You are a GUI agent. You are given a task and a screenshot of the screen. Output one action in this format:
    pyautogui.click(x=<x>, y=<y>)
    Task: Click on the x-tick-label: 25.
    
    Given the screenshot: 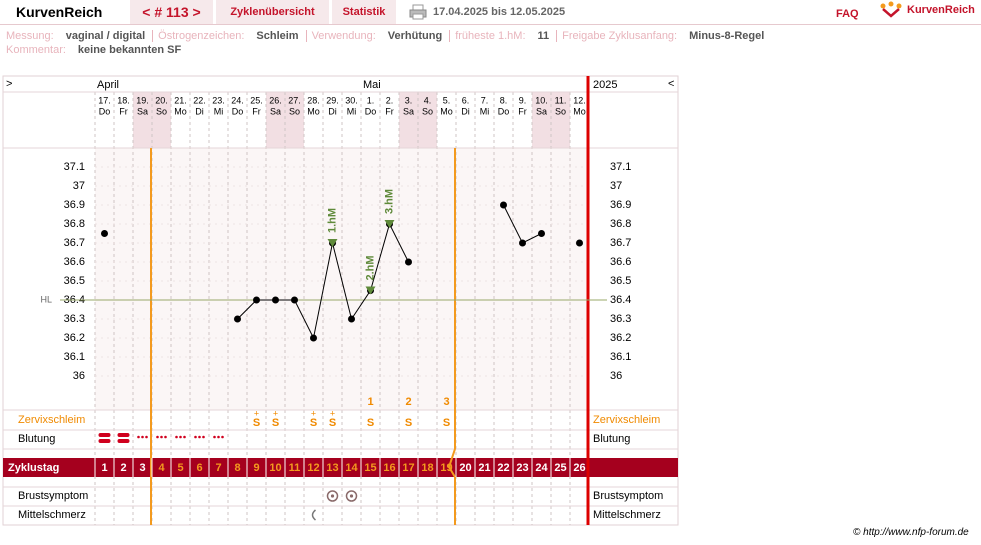 What is the action you would take?
    pyautogui.click(x=256, y=100)
    